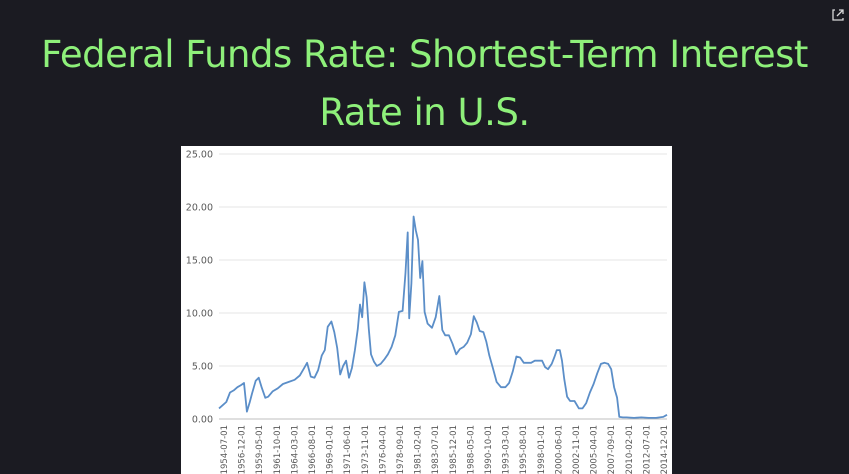  What do you see at coordinates (489, 449) in the screenshot?
I see `x-tick-label: 1990-10-01` at bounding box center [489, 449].